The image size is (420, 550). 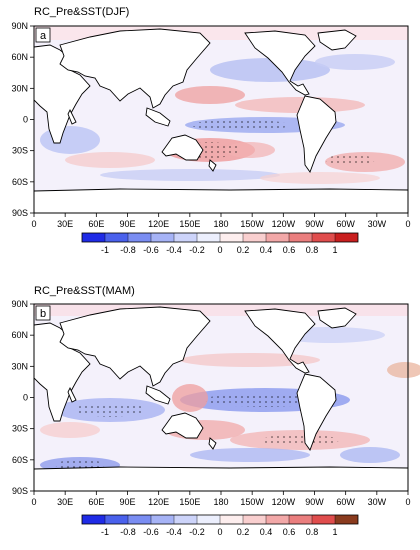 What do you see at coordinates (19, 366) in the screenshot?
I see `panel-b-lat-tick-label: 30N` at bounding box center [19, 366].